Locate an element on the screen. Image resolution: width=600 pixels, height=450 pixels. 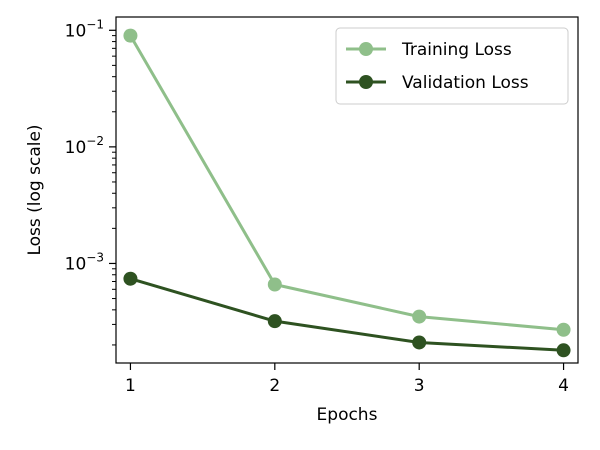
y-tick-label-exponent: −1 is located at coordinates (95, 24).